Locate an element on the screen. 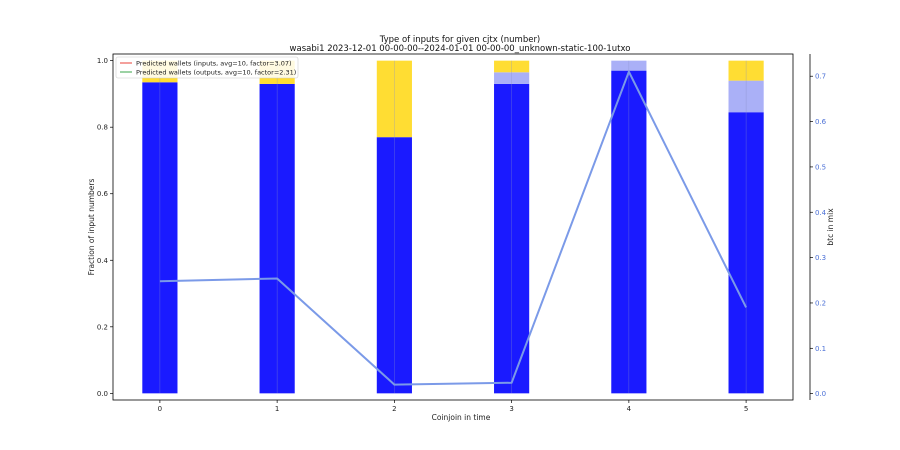 The width and height of the screenshot is (900, 450). y2-tick-label: 0.0 is located at coordinates (820, 394).